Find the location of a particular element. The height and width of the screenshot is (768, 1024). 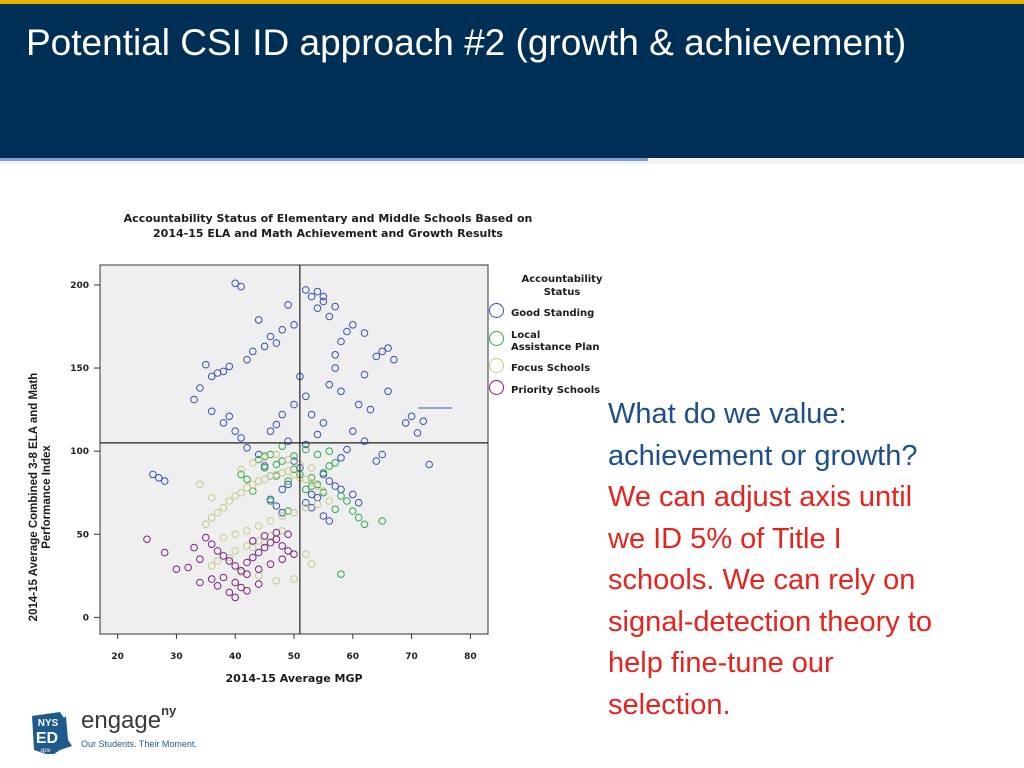

legend-swatch-good-standing is located at coordinates (496, 310).